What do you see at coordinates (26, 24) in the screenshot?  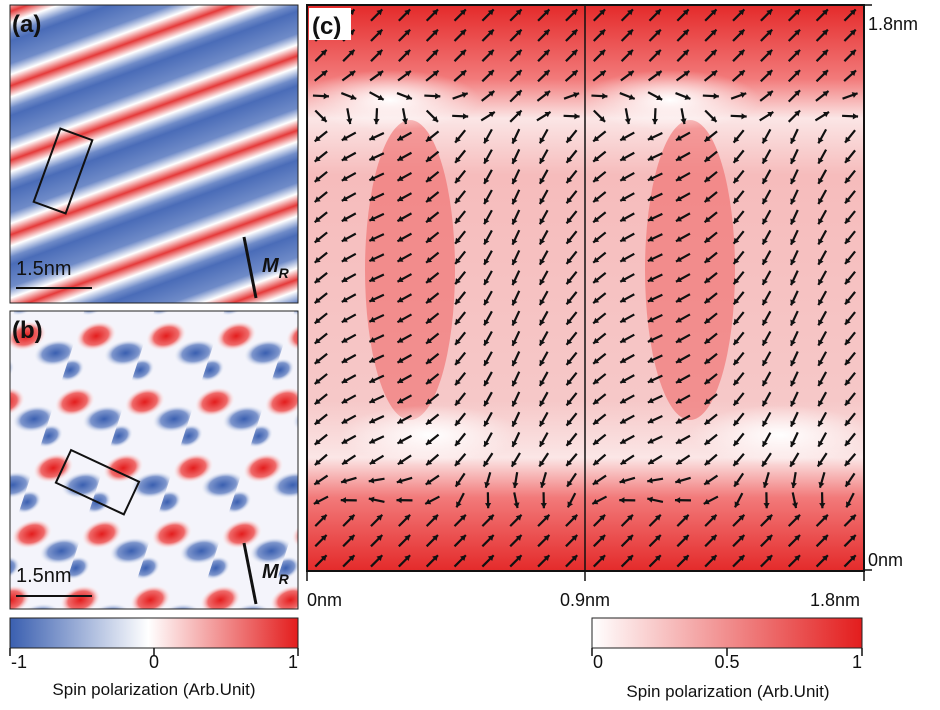 I see `panel-label: (a)` at bounding box center [26, 24].